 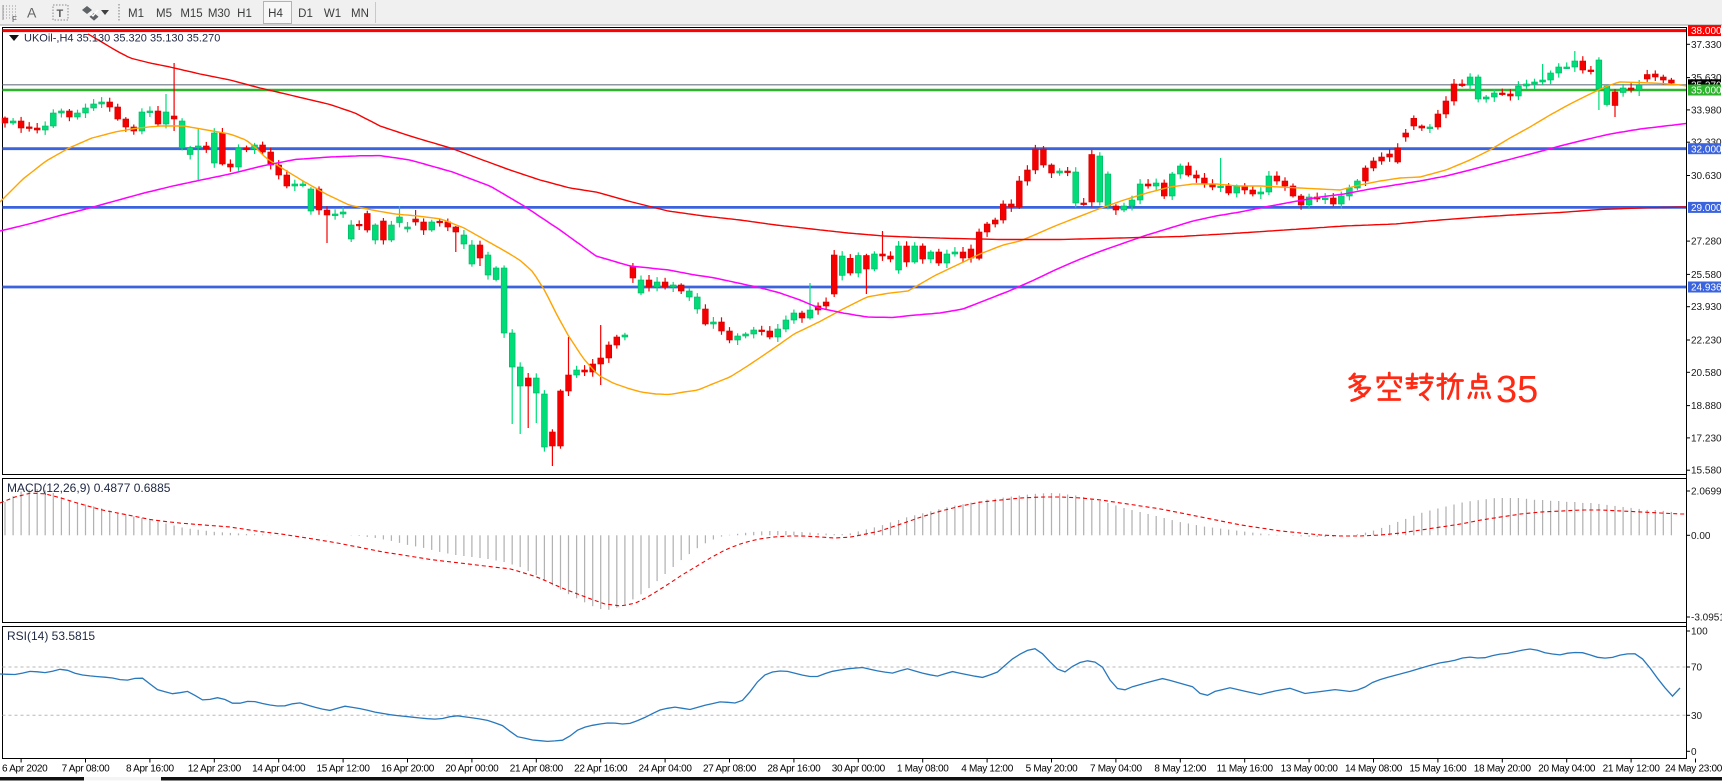 What do you see at coordinates (537, 769) in the screenshot?
I see `svg-text: 21 Apr 08:00` at bounding box center [537, 769].